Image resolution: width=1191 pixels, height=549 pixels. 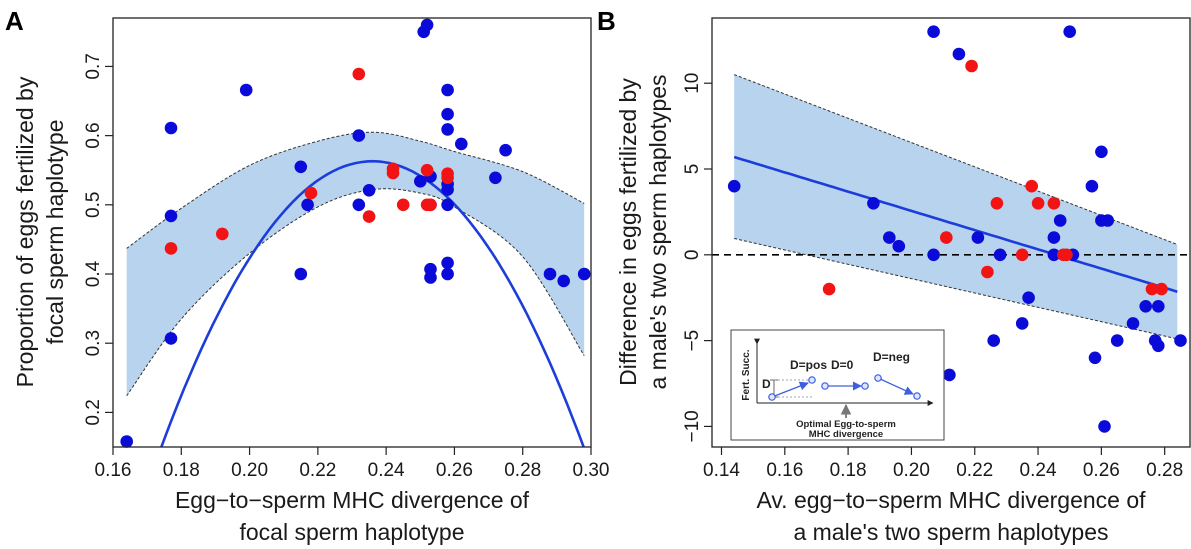 What do you see at coordinates (955, 224) in the screenshot?
I see `regression-line` at bounding box center [955, 224].